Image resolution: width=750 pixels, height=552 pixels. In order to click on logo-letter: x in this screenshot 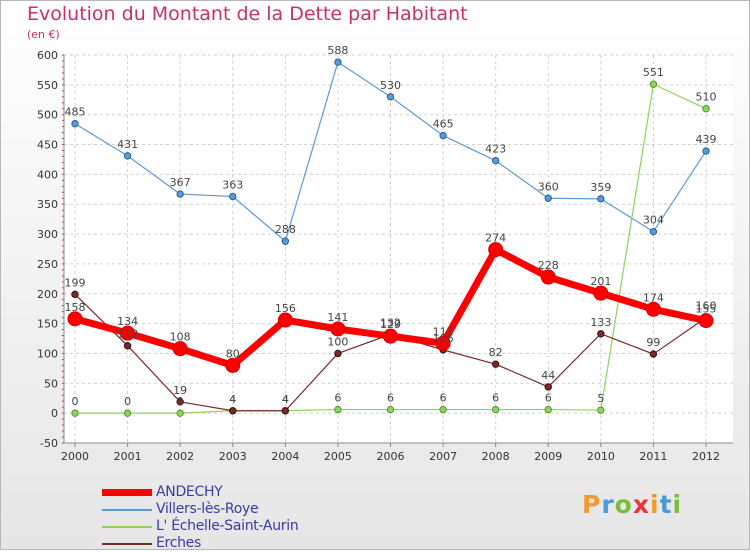, I will do `click(641, 504)`.